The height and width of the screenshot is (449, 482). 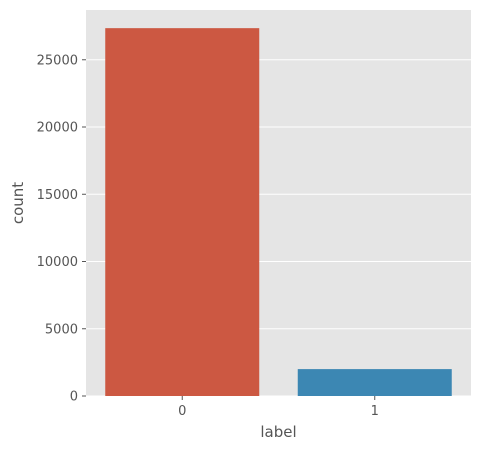 What do you see at coordinates (61, 329) in the screenshot?
I see `y-tick-label: 5000` at bounding box center [61, 329].